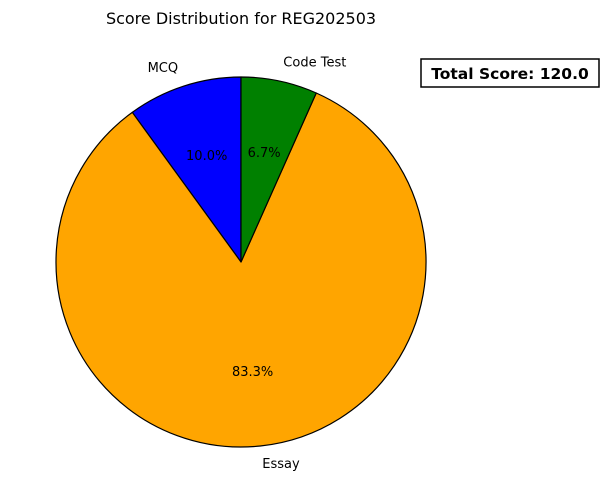 The image size is (604, 504). I want to click on annotation-box, so click(510, 73).